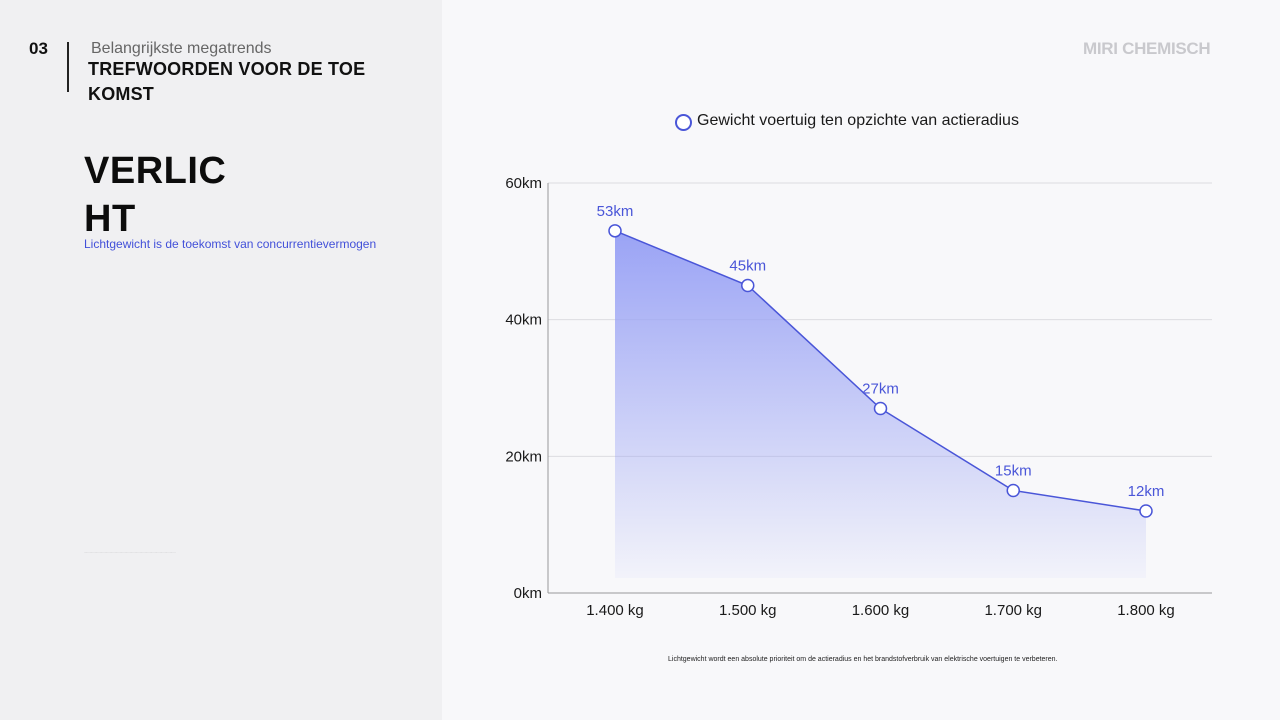 The height and width of the screenshot is (720, 1280). Describe the element at coordinates (615, 211) in the screenshot. I see `data-label: 53km` at that location.